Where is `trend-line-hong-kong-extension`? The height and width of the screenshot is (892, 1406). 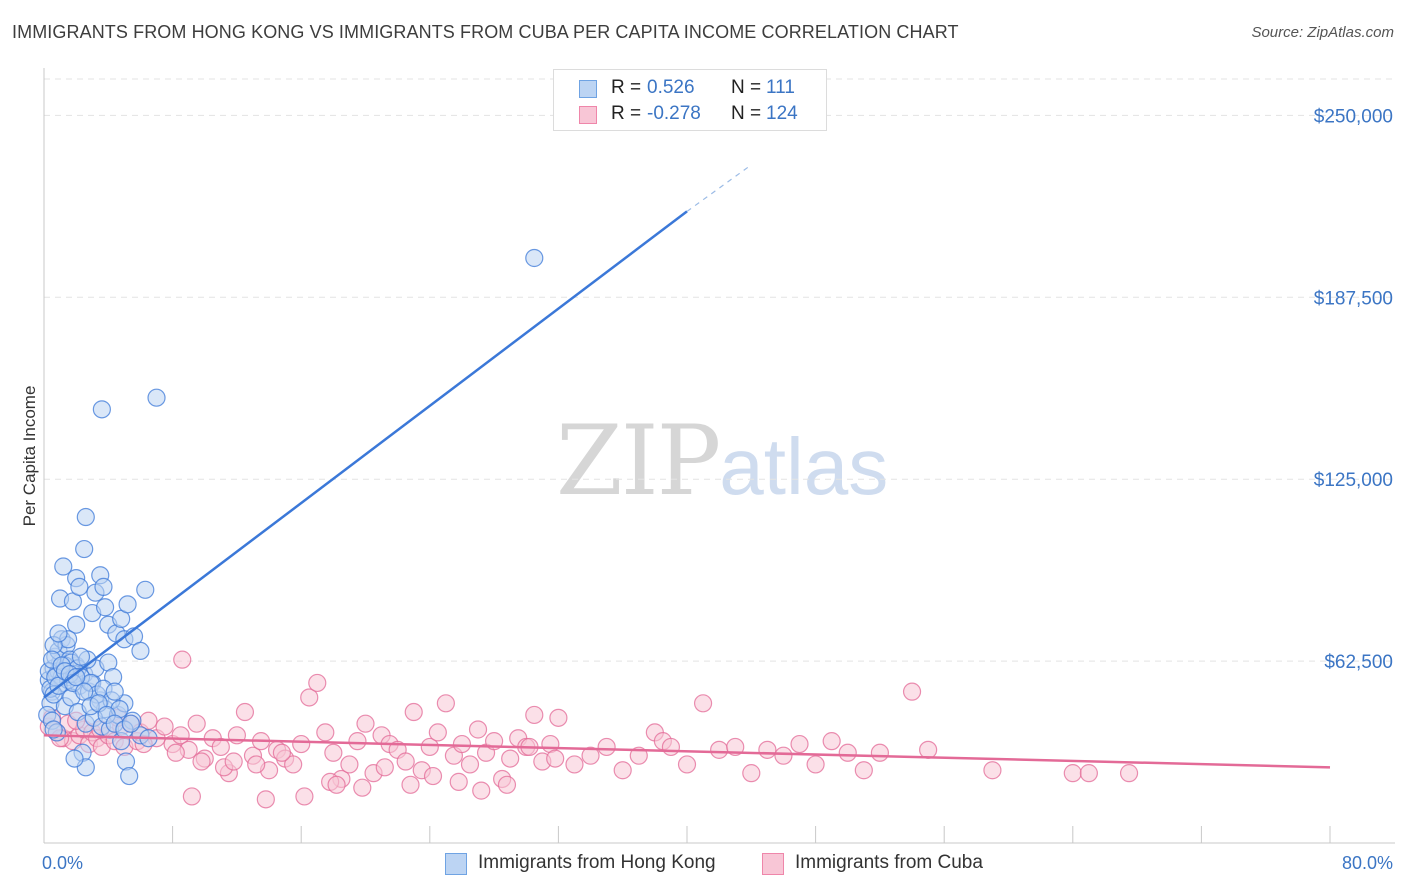 trend-line-hong-kong-extension is located at coordinates (719, 188).